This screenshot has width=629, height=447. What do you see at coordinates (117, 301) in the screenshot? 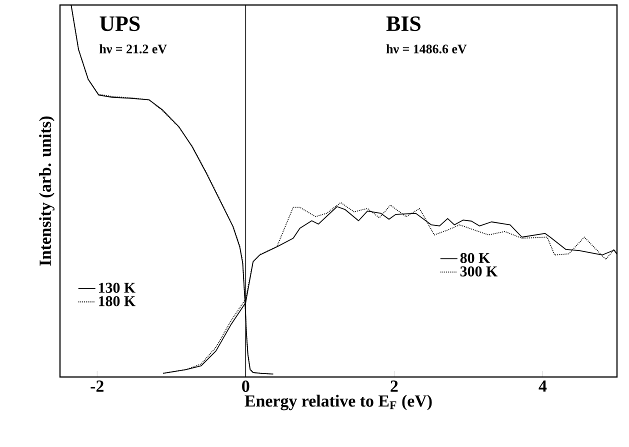
I see `legend-label: 180 K` at bounding box center [117, 301].